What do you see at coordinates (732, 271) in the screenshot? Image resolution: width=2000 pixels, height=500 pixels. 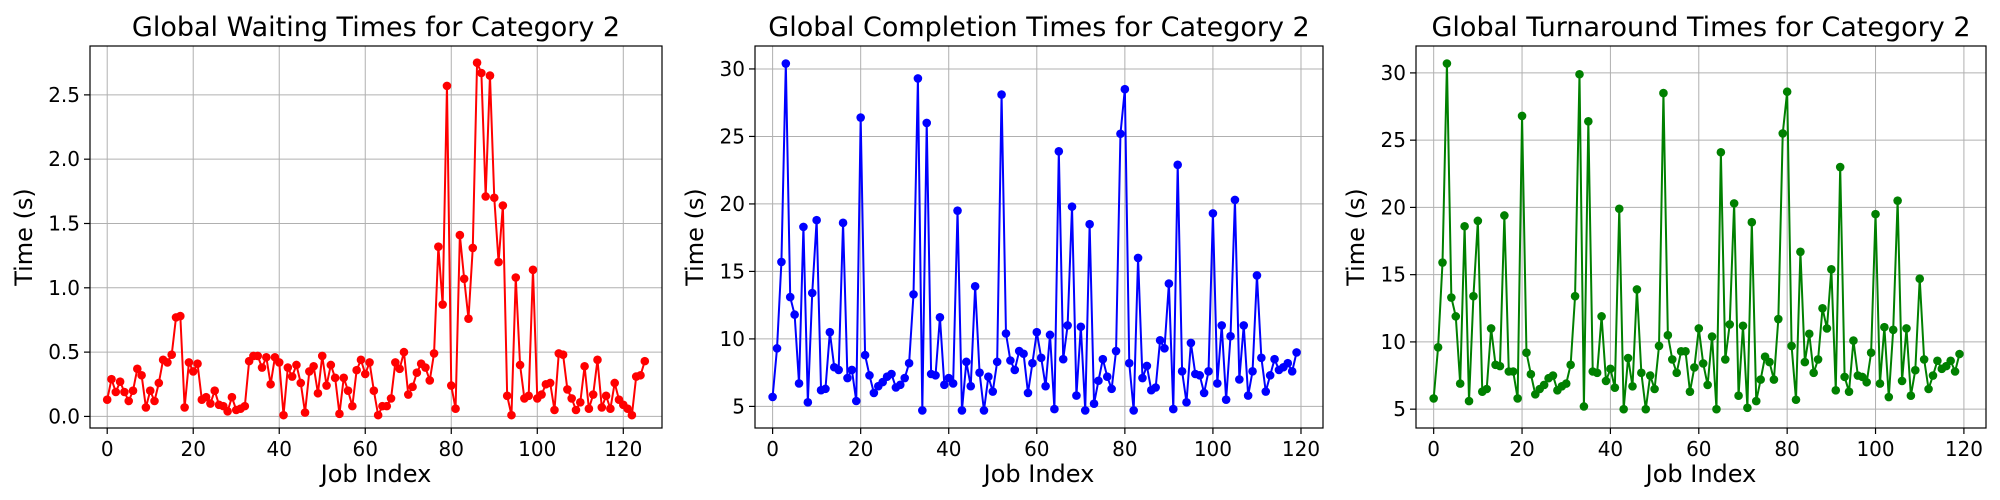 I see `y-tick-label: 15` at bounding box center [732, 271].